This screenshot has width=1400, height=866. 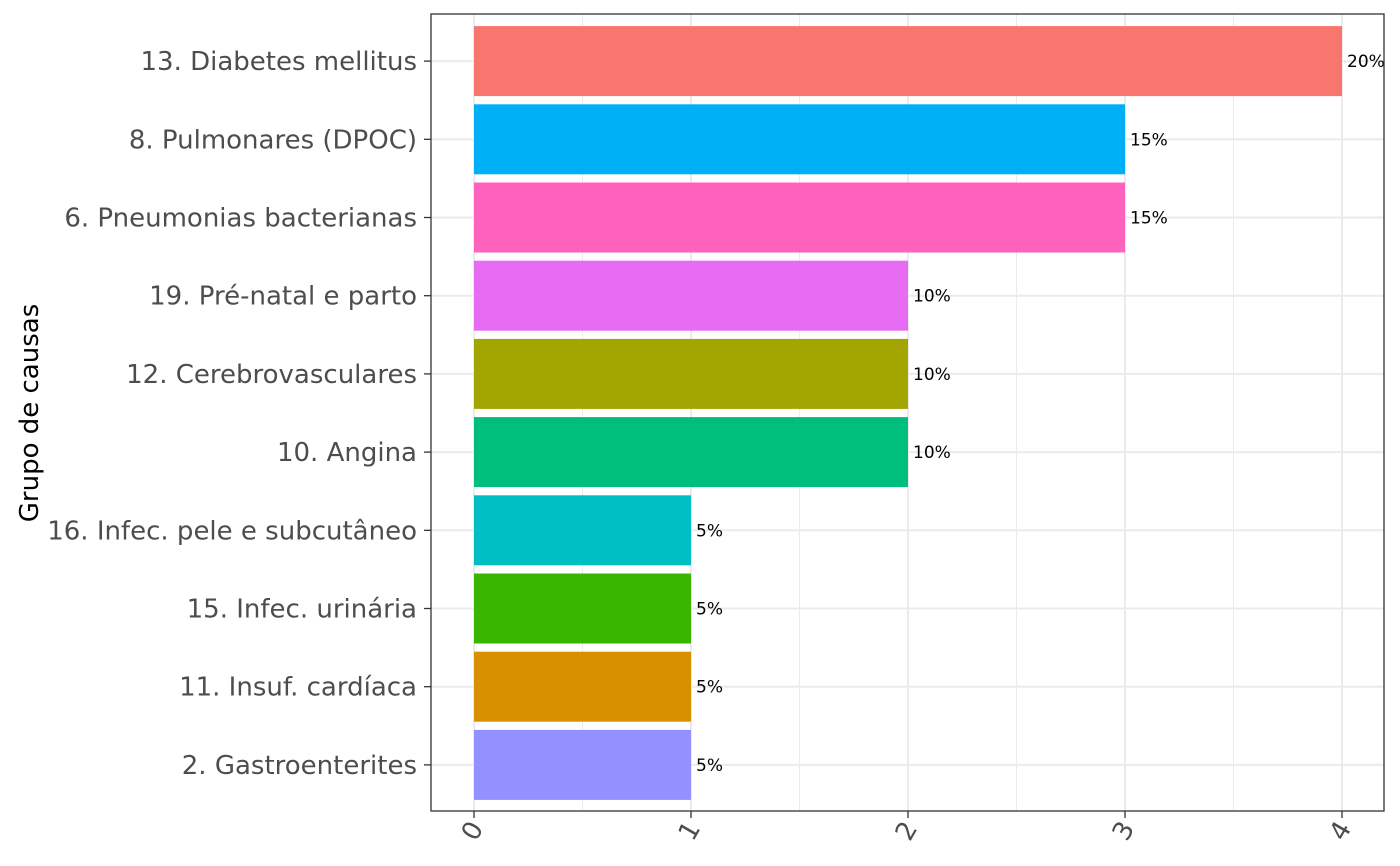 I want to click on y-tick-label: 15. Infec. urinária, so click(x=302, y=610).